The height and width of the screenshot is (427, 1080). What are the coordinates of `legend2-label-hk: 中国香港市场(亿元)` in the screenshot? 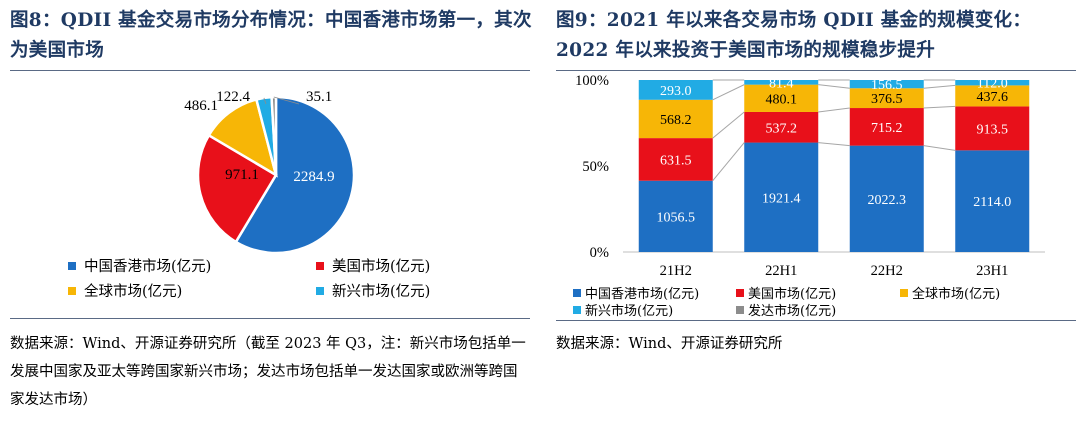 It's located at (642, 294).